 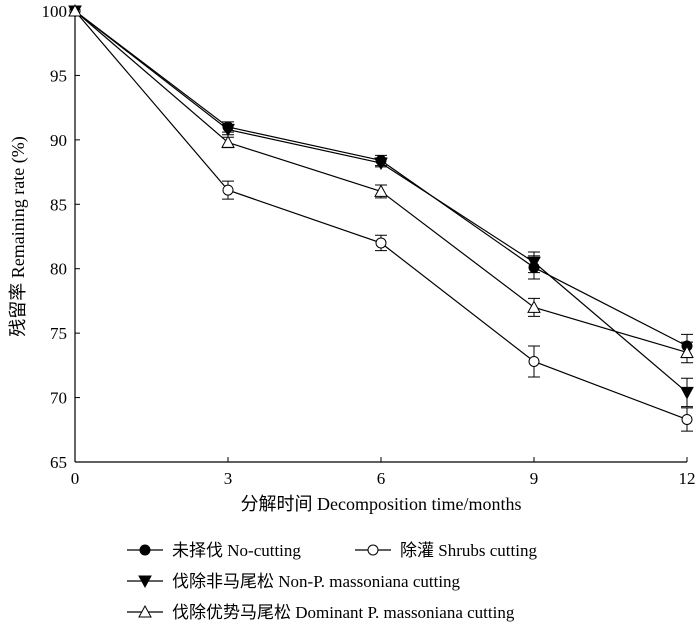 What do you see at coordinates (343, 612) in the screenshot?
I see `legend-label: 伐除优势马尾松 Dominant P. massoniana cutting` at bounding box center [343, 612].